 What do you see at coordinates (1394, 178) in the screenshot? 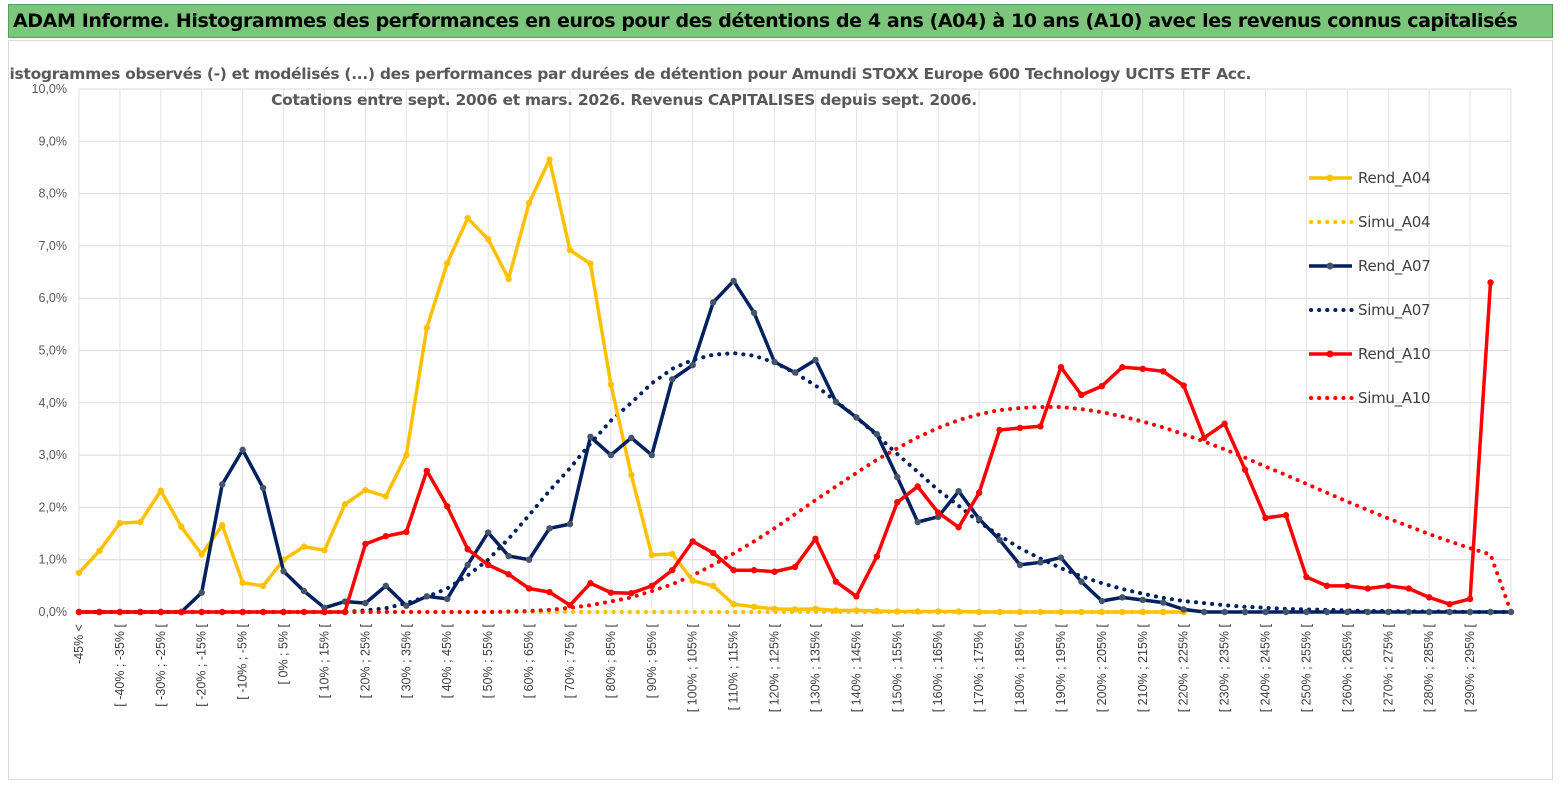
I see `legend-label: Rend_A04` at bounding box center [1394, 178].